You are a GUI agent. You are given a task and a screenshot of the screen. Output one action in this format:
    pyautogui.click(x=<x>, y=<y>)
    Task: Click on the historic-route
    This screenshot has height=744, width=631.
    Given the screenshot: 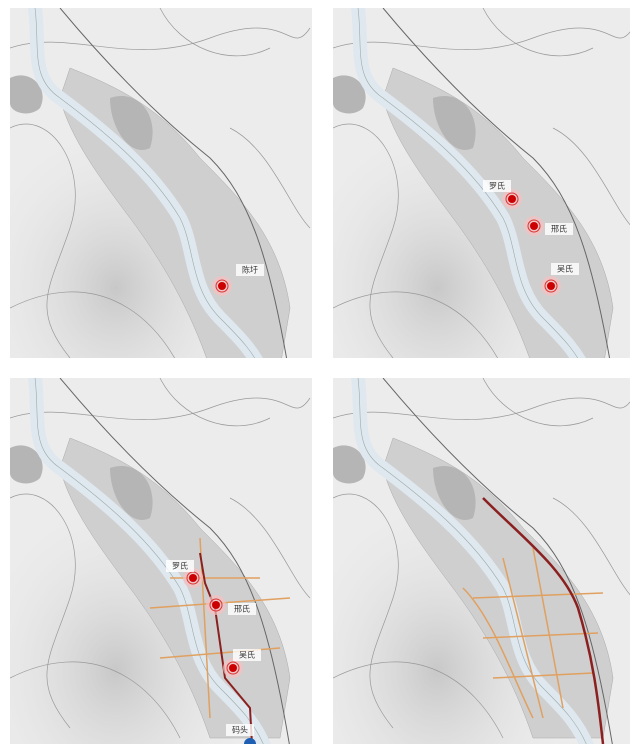 What is the action you would take?
    pyautogui.click(x=226, y=648)
    